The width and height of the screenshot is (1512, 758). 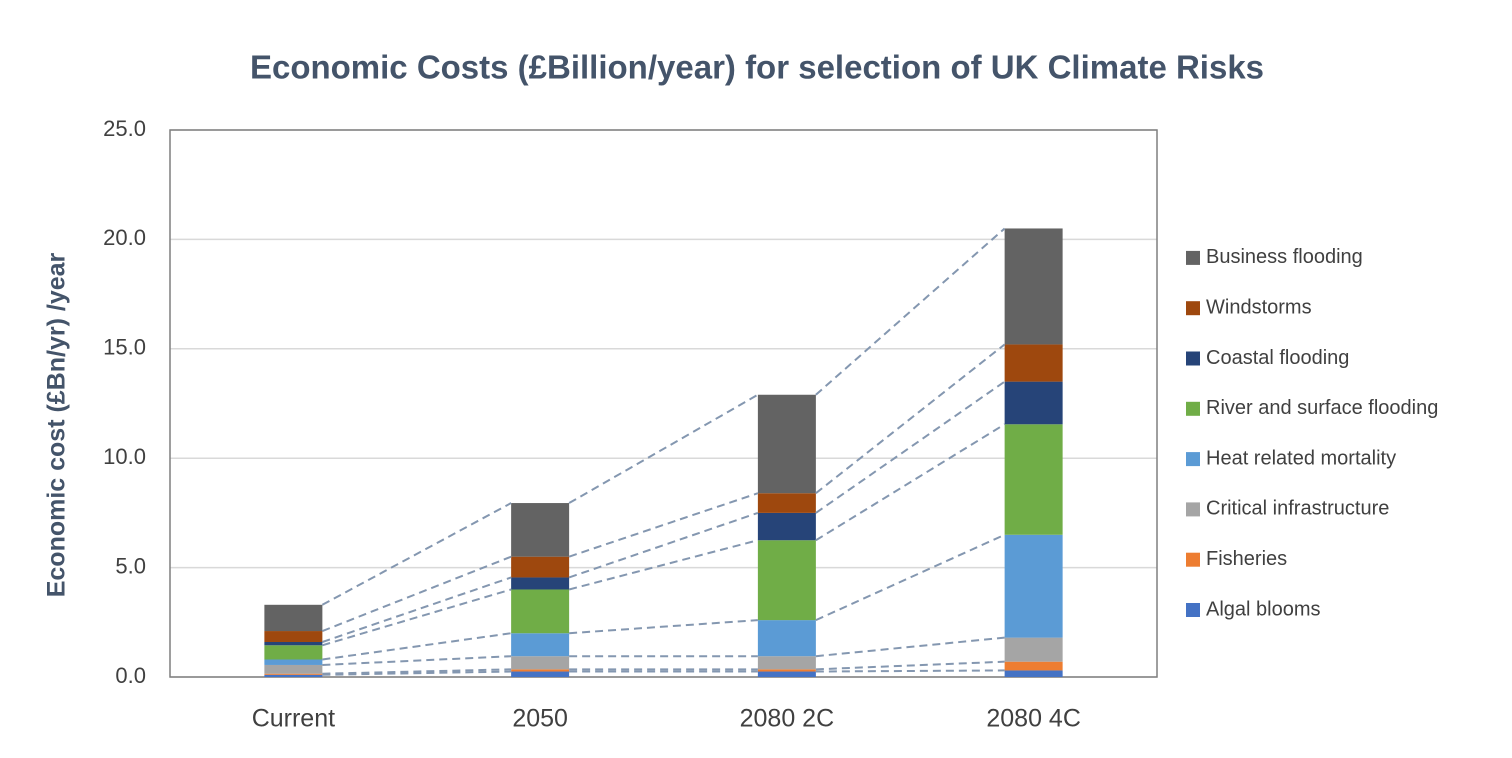 What do you see at coordinates (1259, 307) in the screenshot?
I see `legend-label: Windstorms` at bounding box center [1259, 307].